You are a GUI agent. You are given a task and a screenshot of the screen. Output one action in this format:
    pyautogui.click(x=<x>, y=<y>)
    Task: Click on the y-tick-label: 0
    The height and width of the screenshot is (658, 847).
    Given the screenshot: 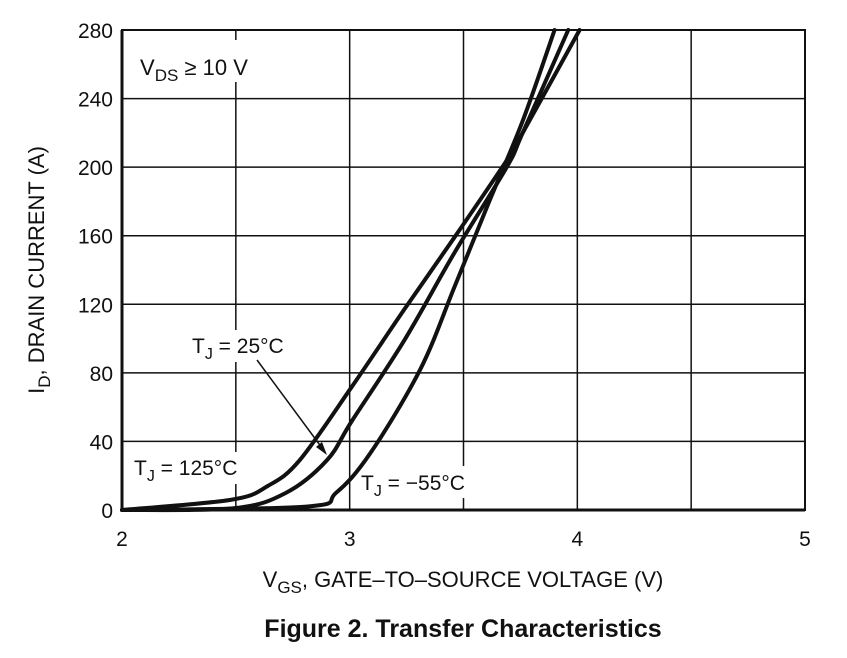 What is the action you would take?
    pyautogui.click(x=107, y=511)
    